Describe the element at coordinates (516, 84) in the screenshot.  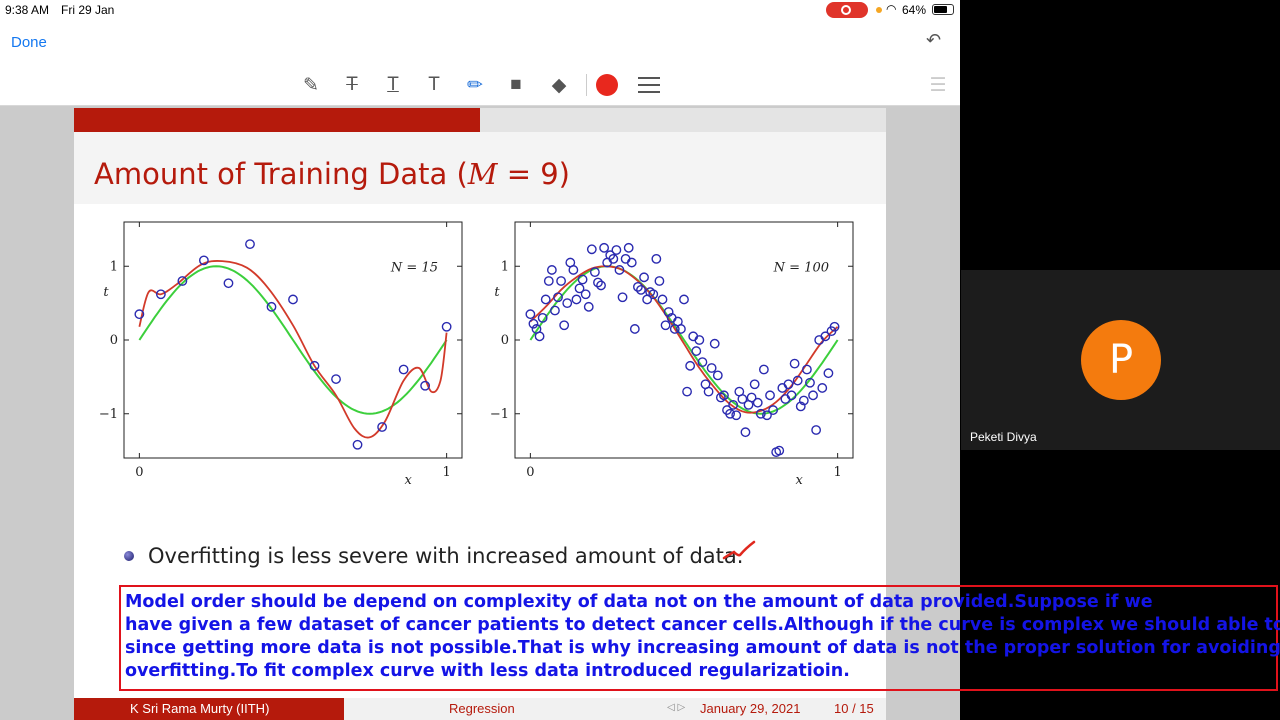
I see `comment-icon: ■` at that location.